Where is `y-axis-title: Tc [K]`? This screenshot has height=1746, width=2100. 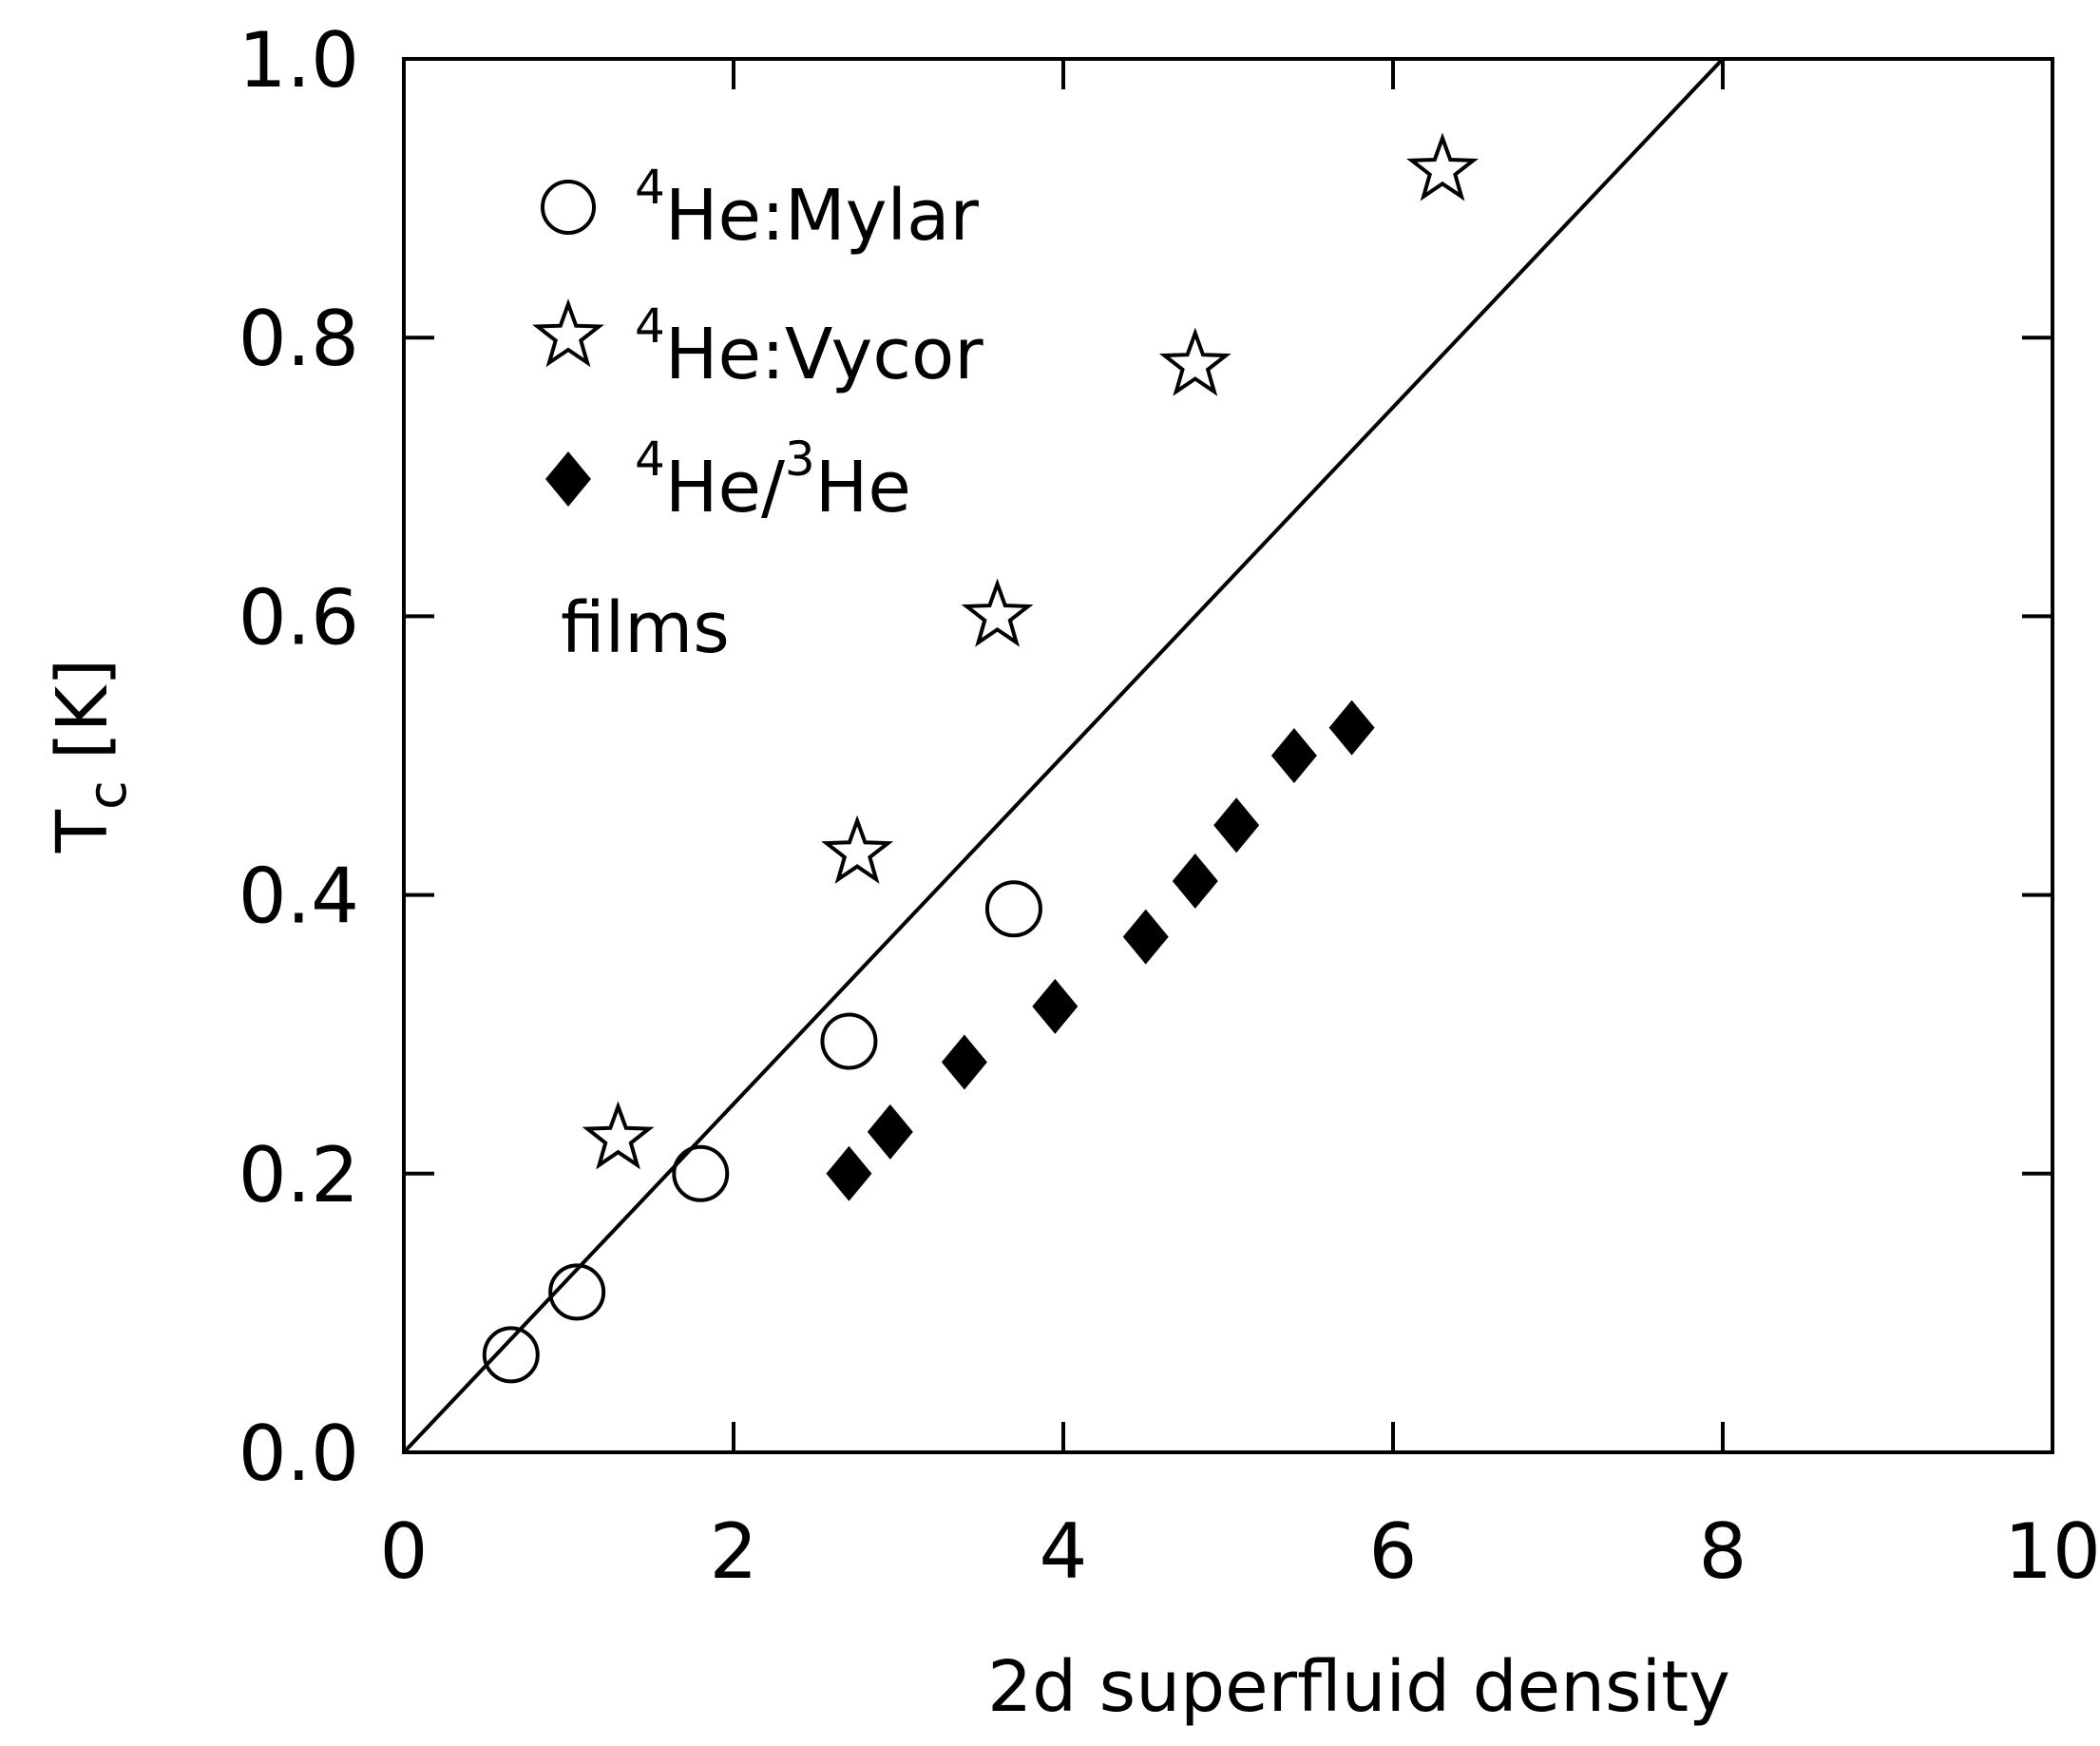 y-axis-title: Tc [K] is located at coordinates (90, 756).